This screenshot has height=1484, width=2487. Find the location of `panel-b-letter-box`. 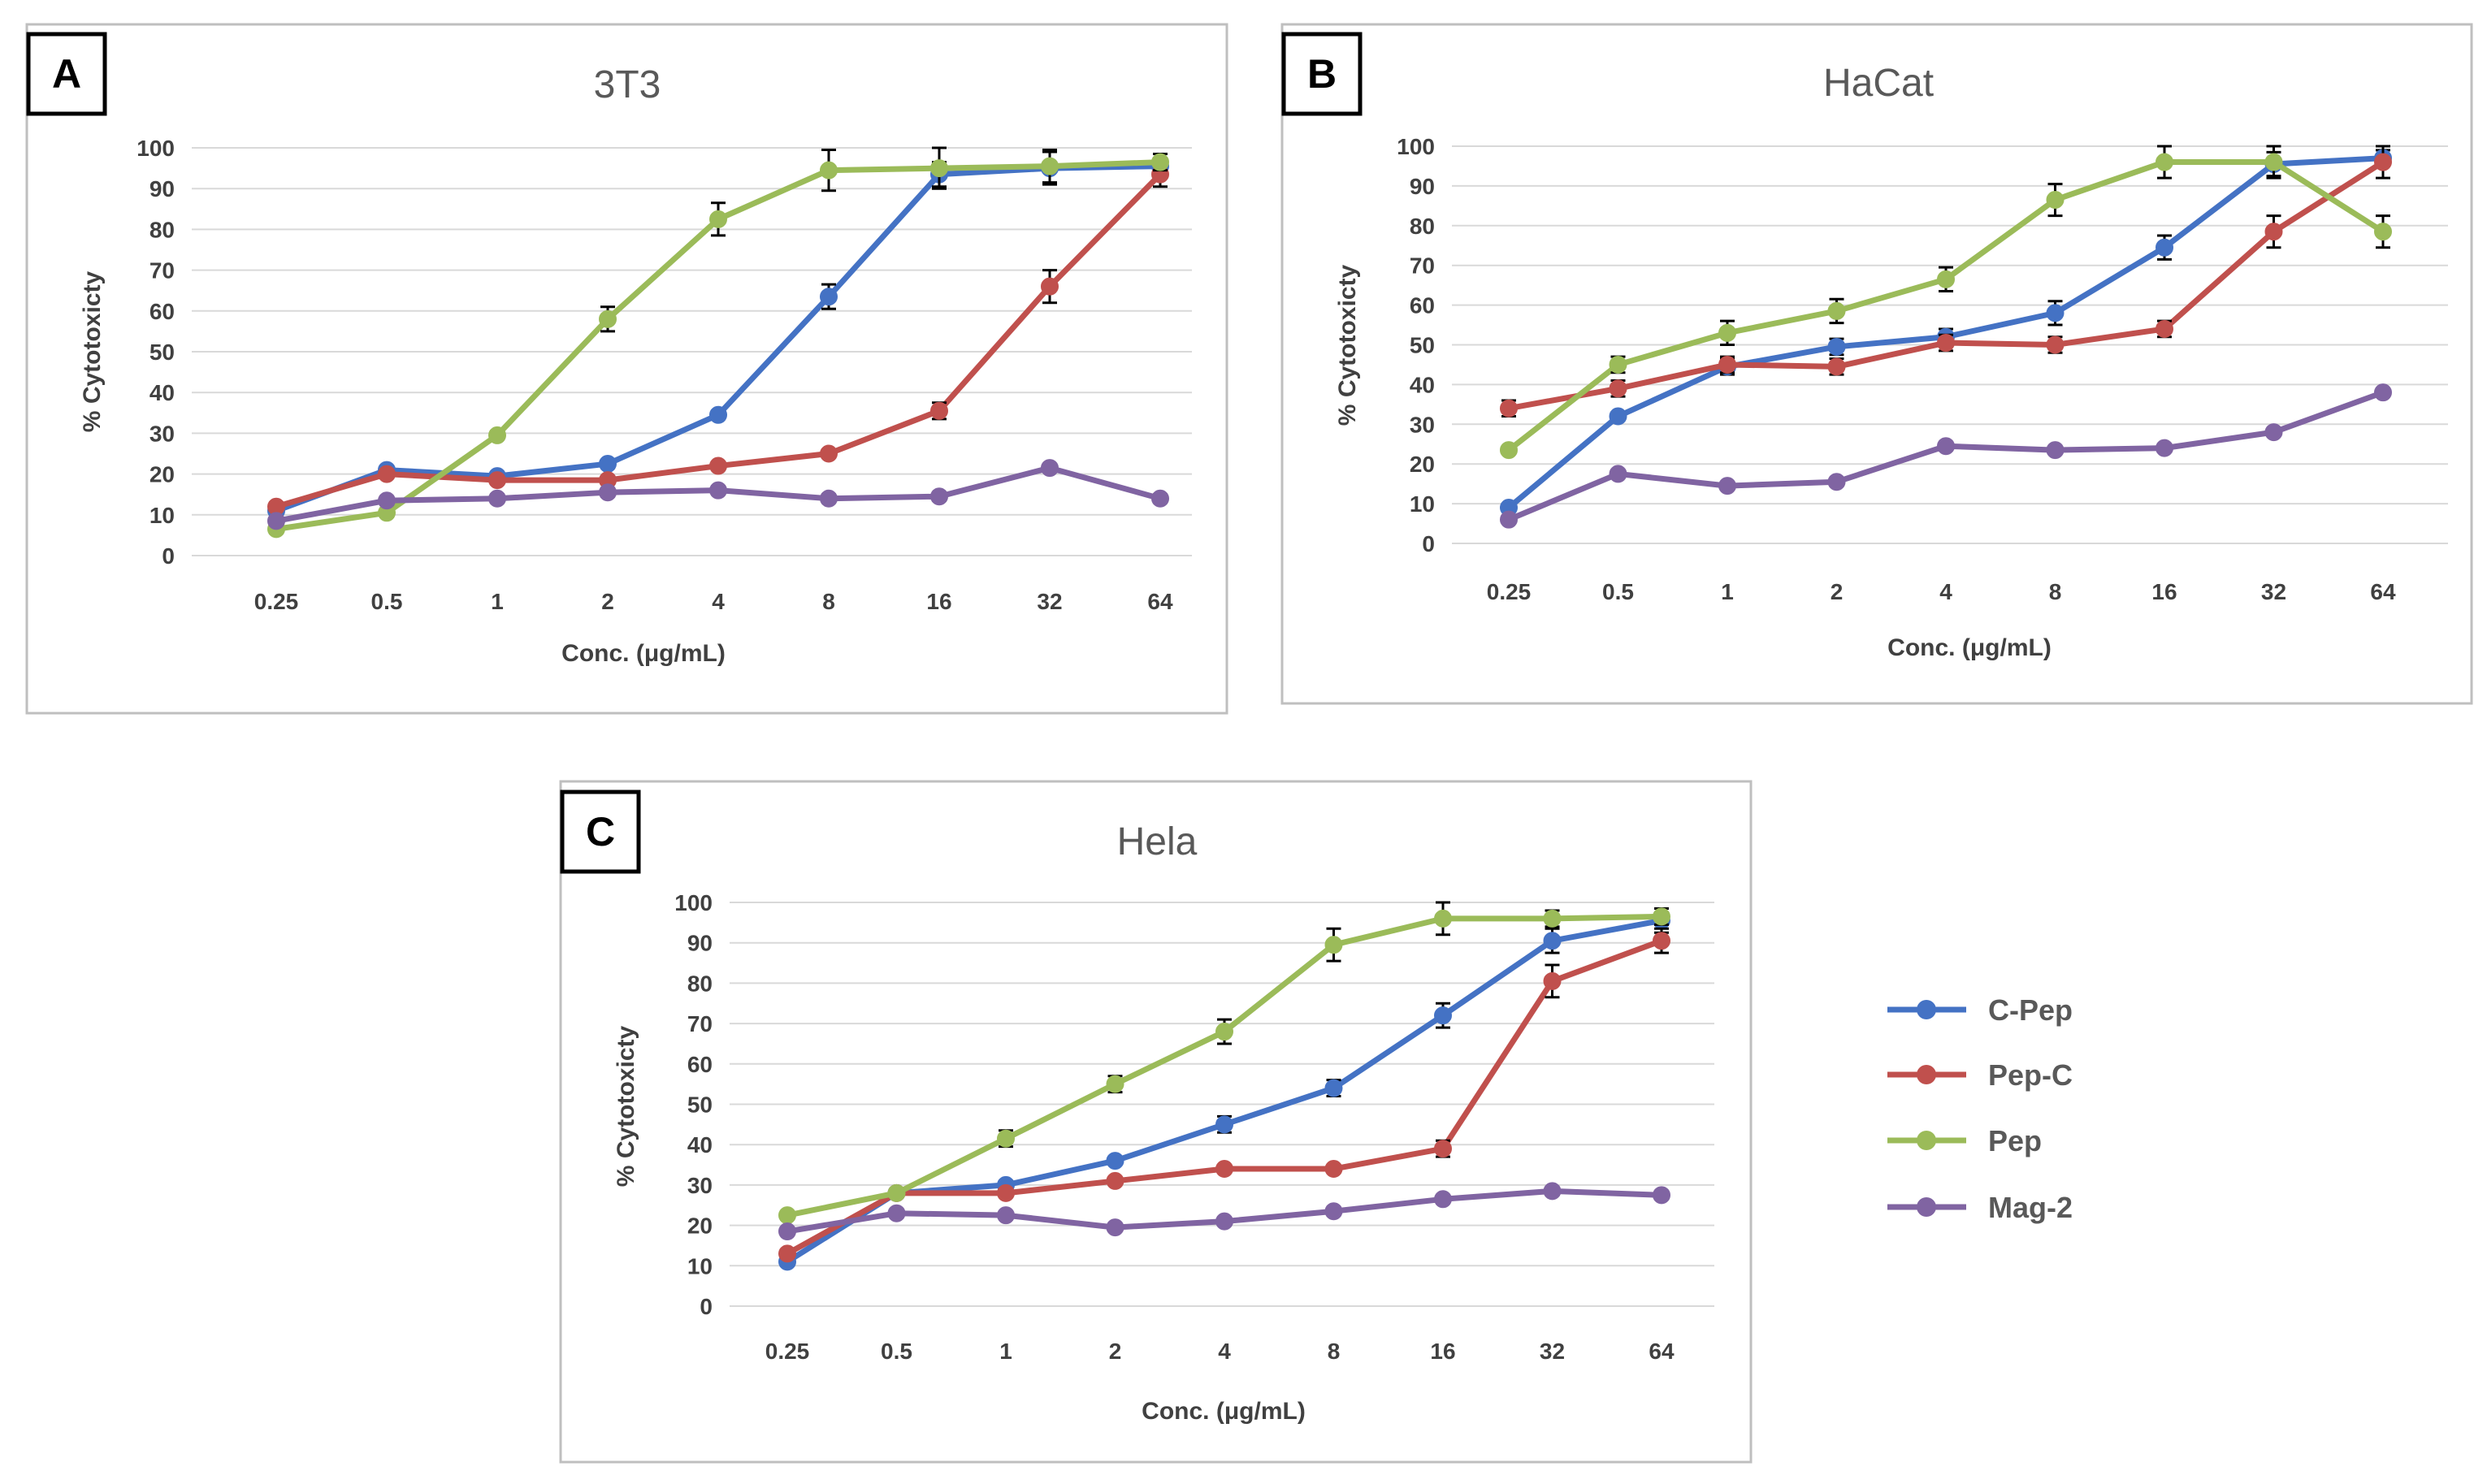

panel-b-letter-box is located at coordinates (1322, 74).